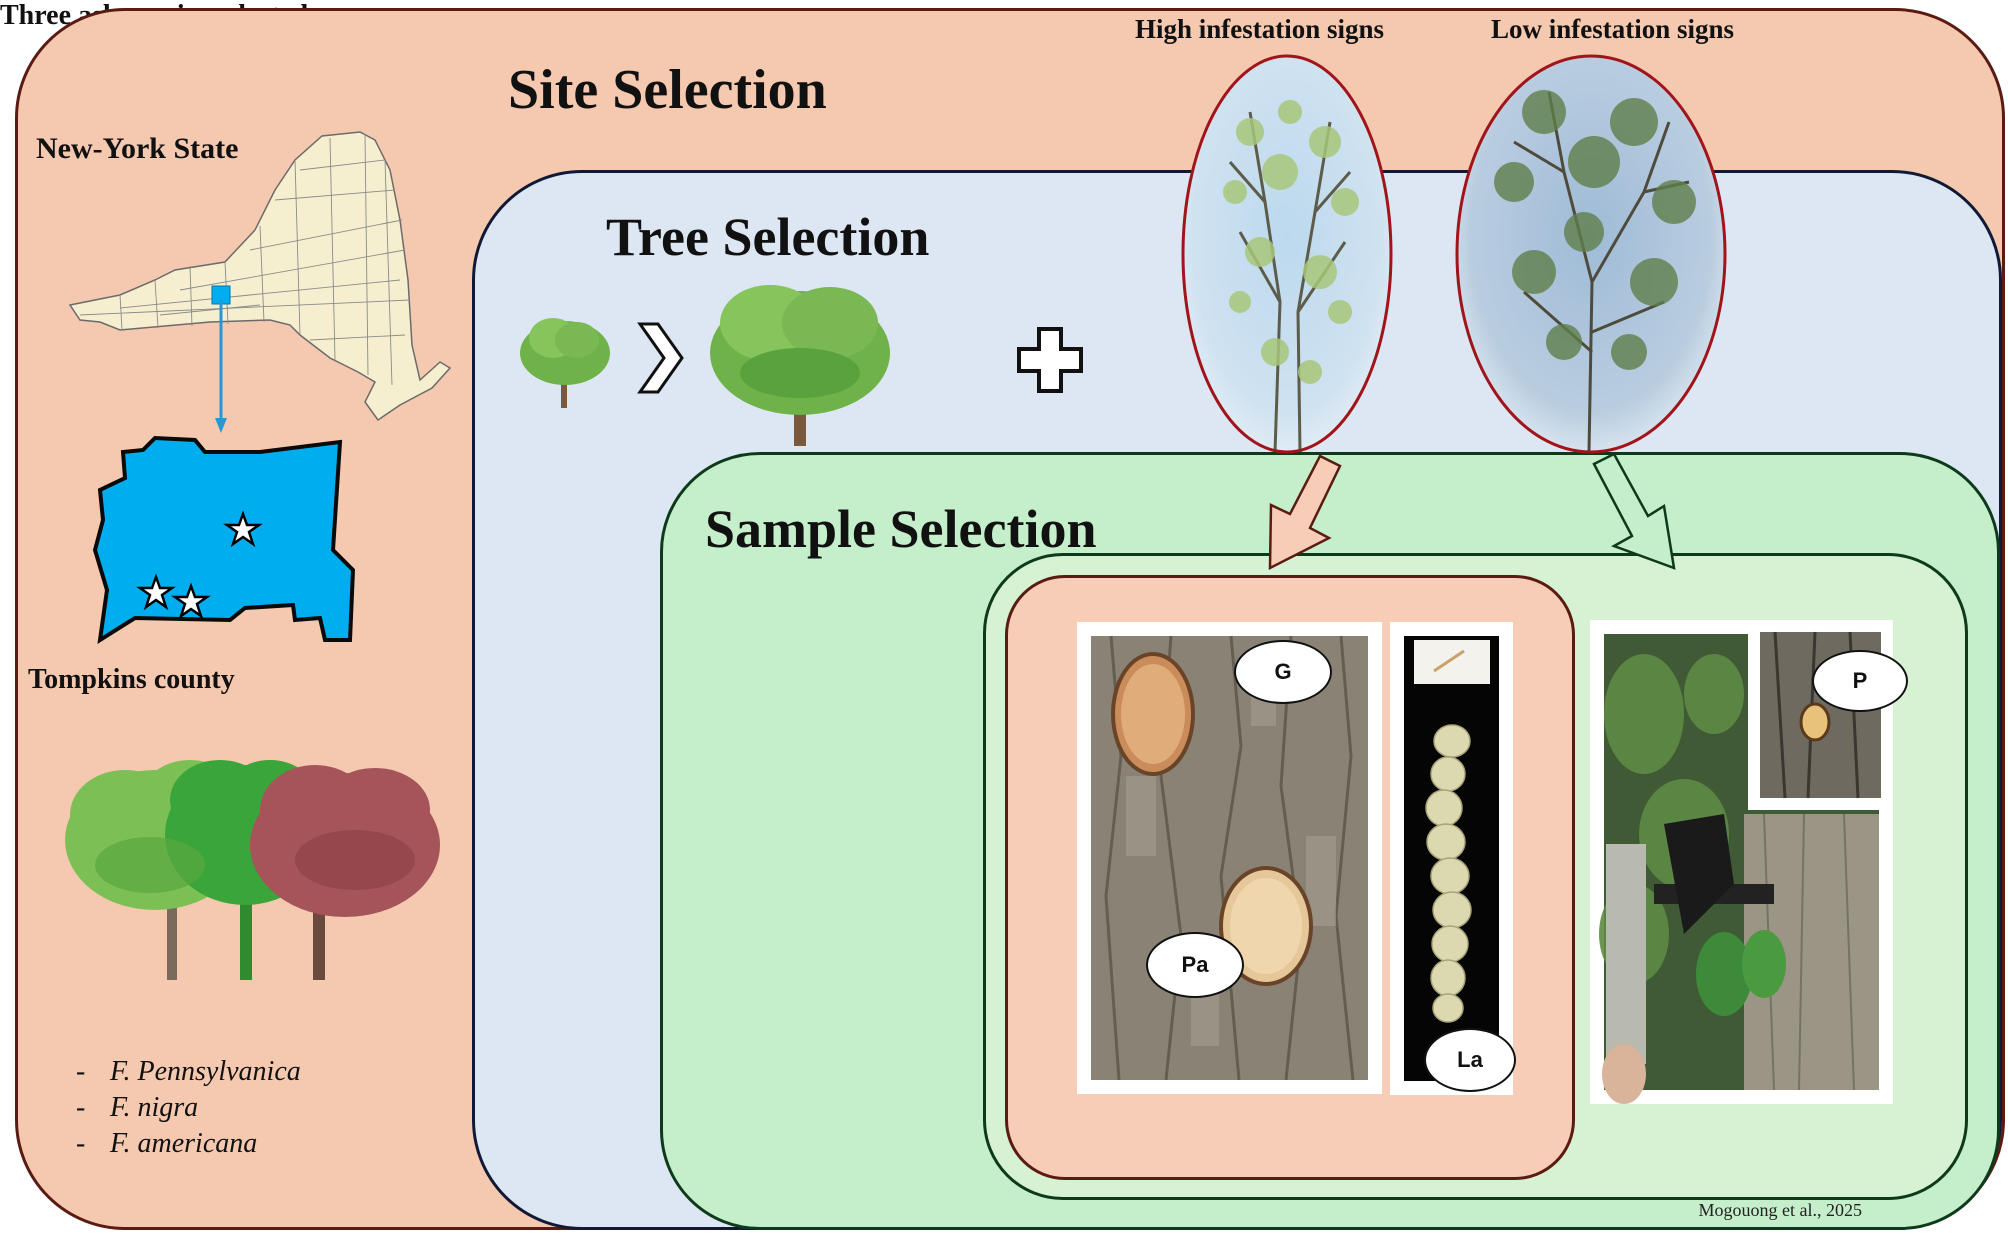 The width and height of the screenshot is (2008, 1234). Describe the element at coordinates (1050, 360) in the screenshot. I see `plus-icon` at that location.